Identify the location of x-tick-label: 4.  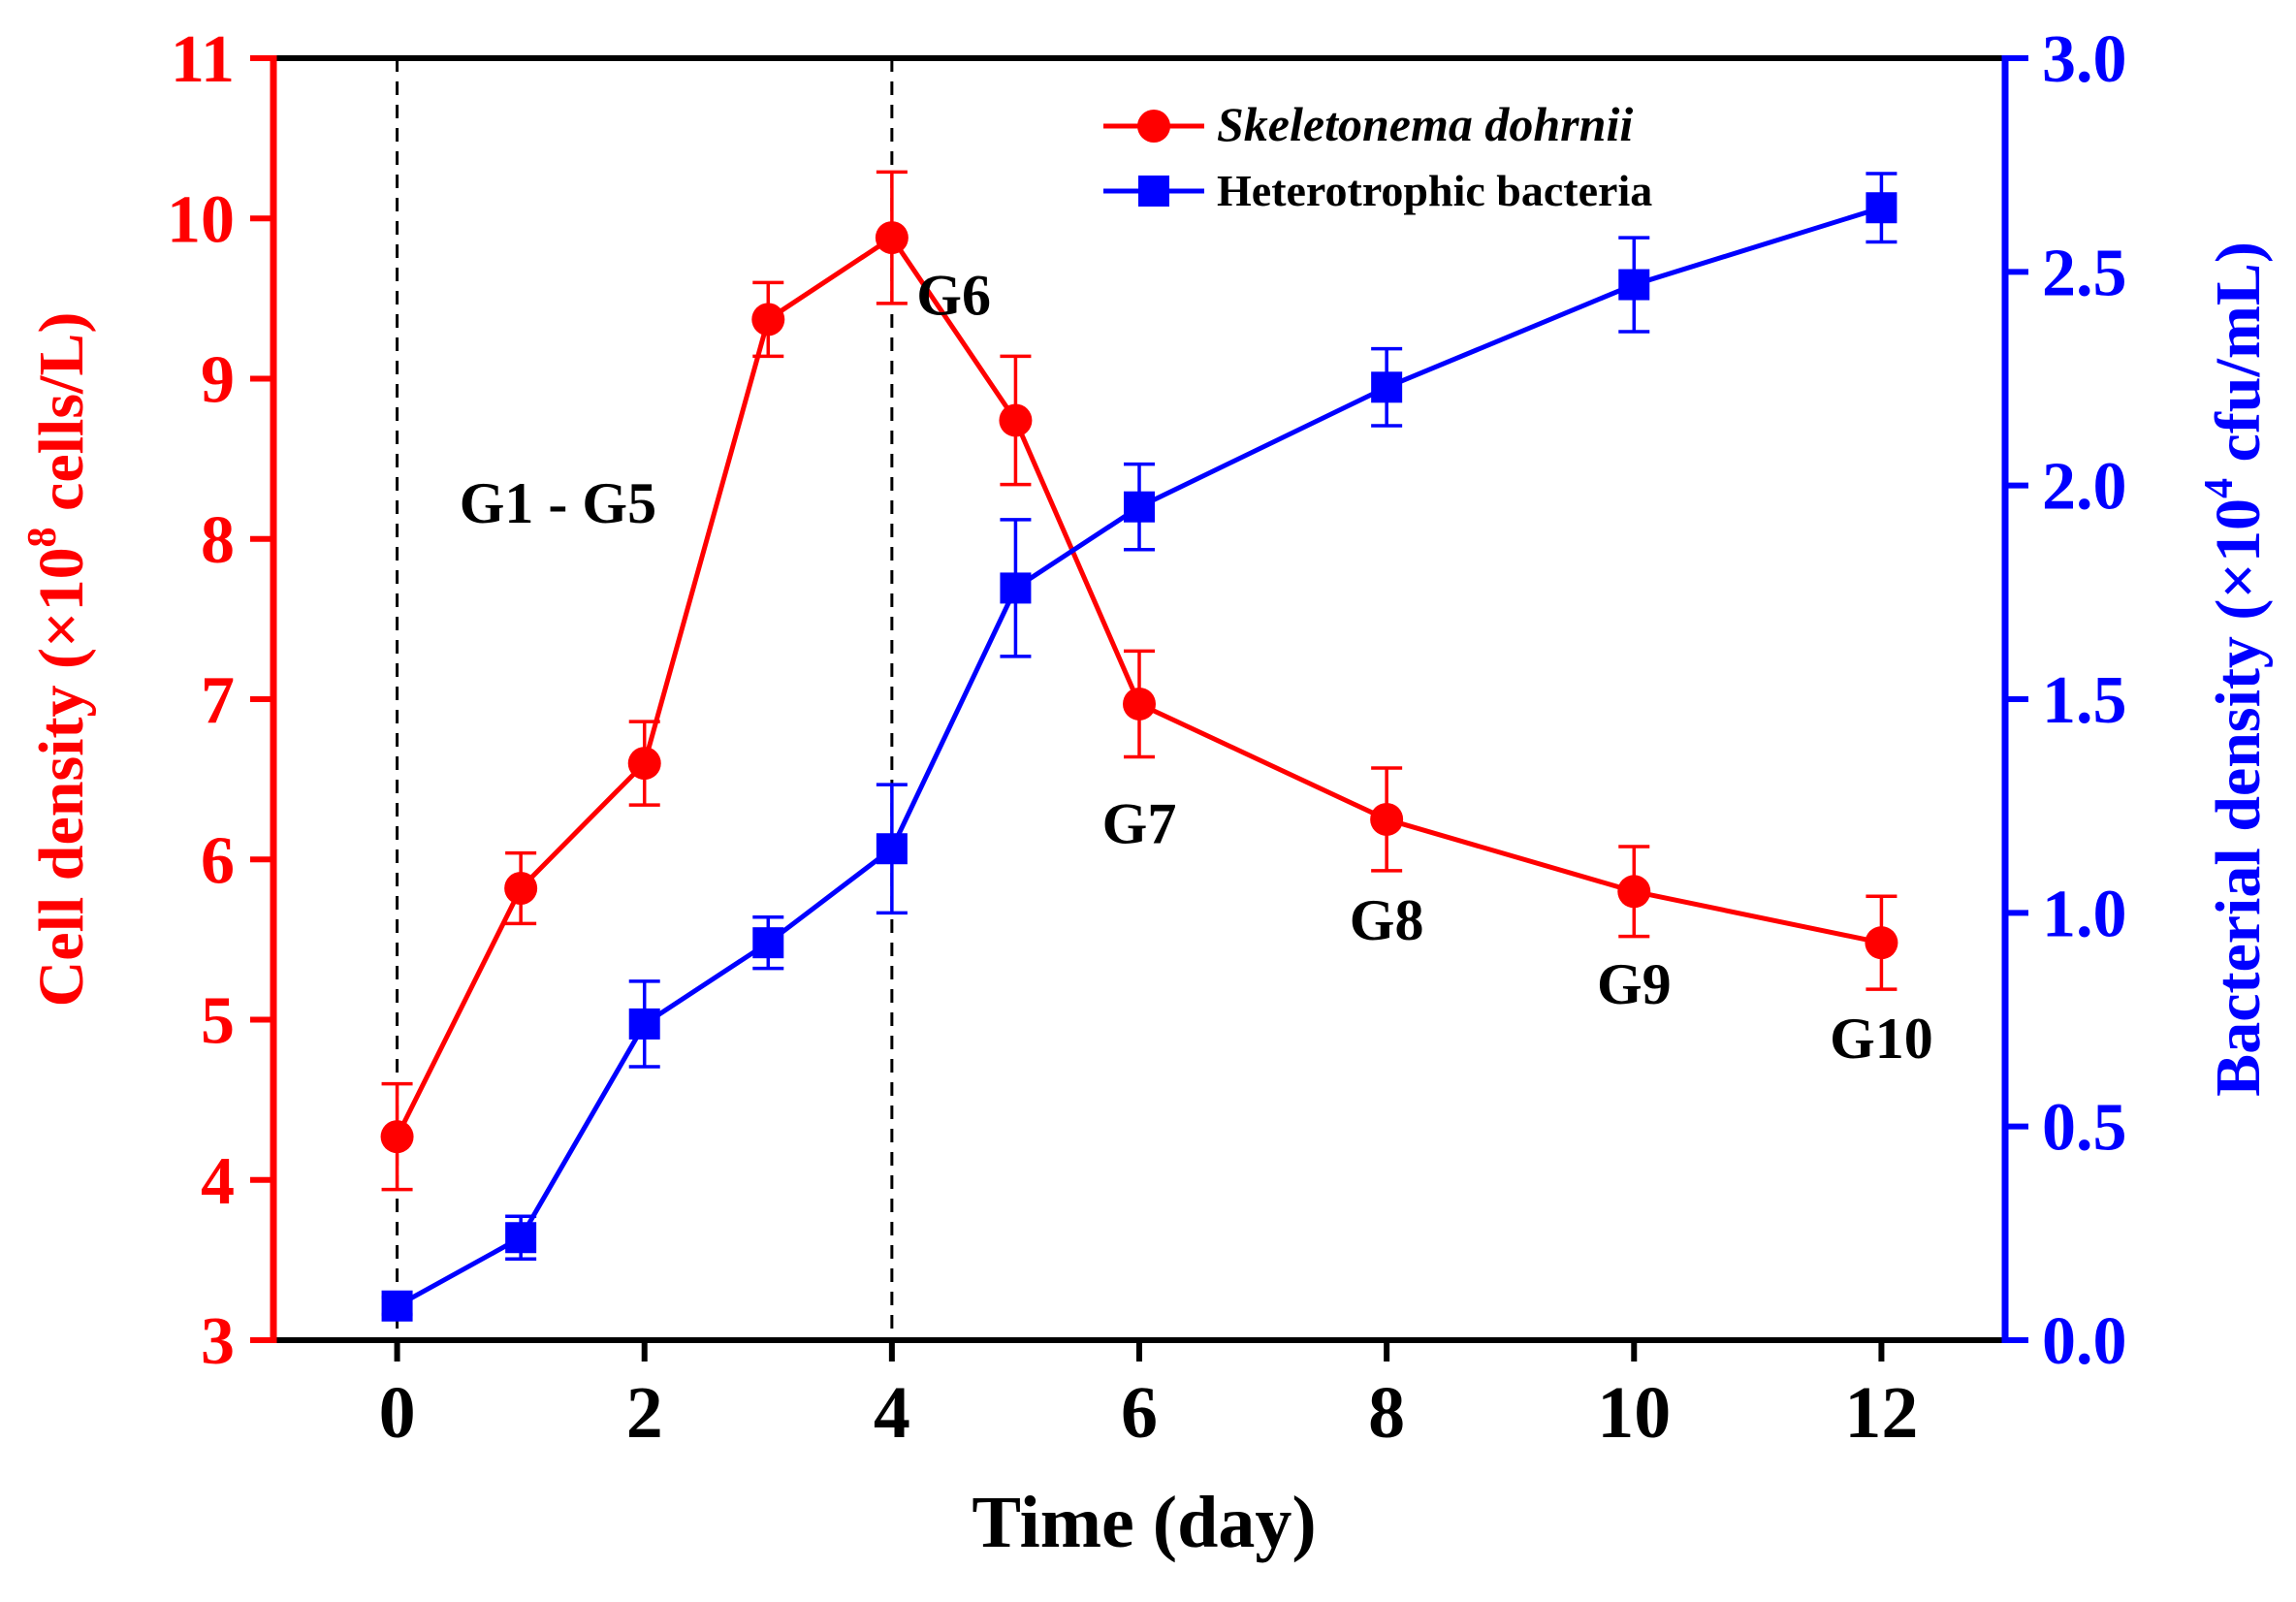
(892, 1413).